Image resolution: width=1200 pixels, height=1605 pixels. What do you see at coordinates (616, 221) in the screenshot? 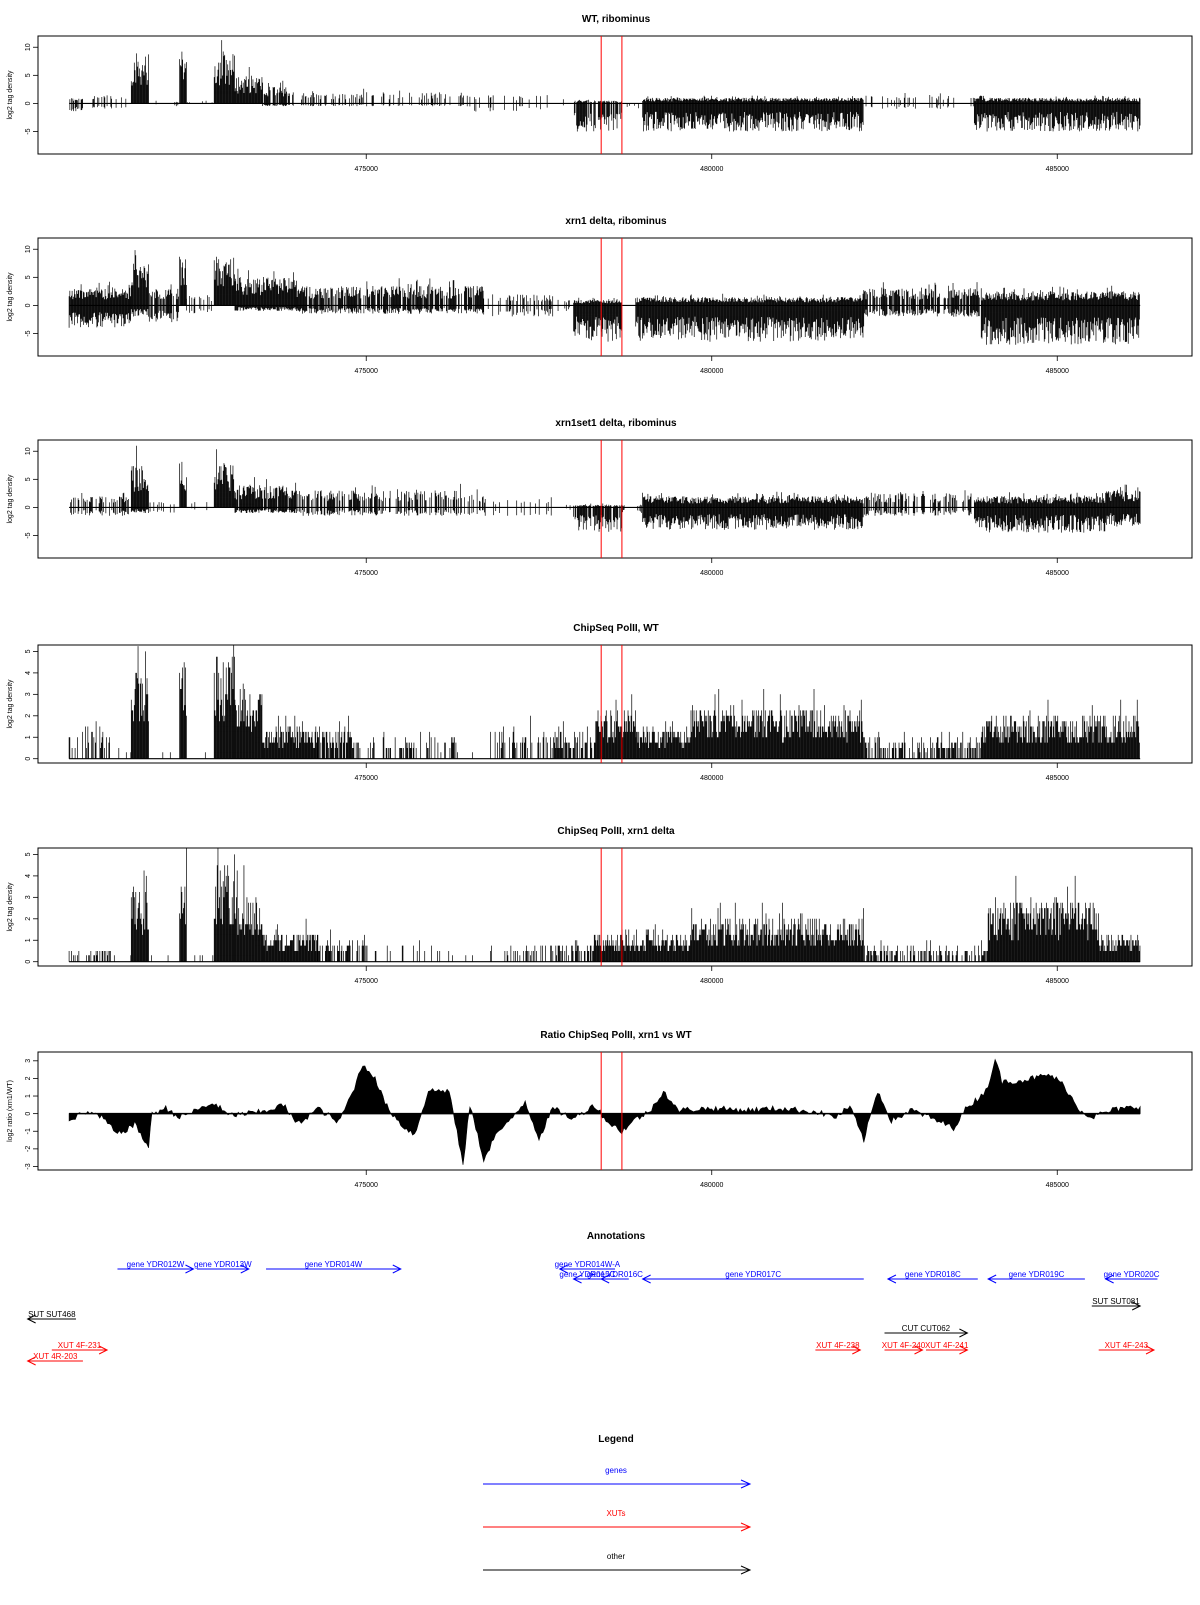
I see `panel-title: xrn1 delta, ribominus` at bounding box center [616, 221].